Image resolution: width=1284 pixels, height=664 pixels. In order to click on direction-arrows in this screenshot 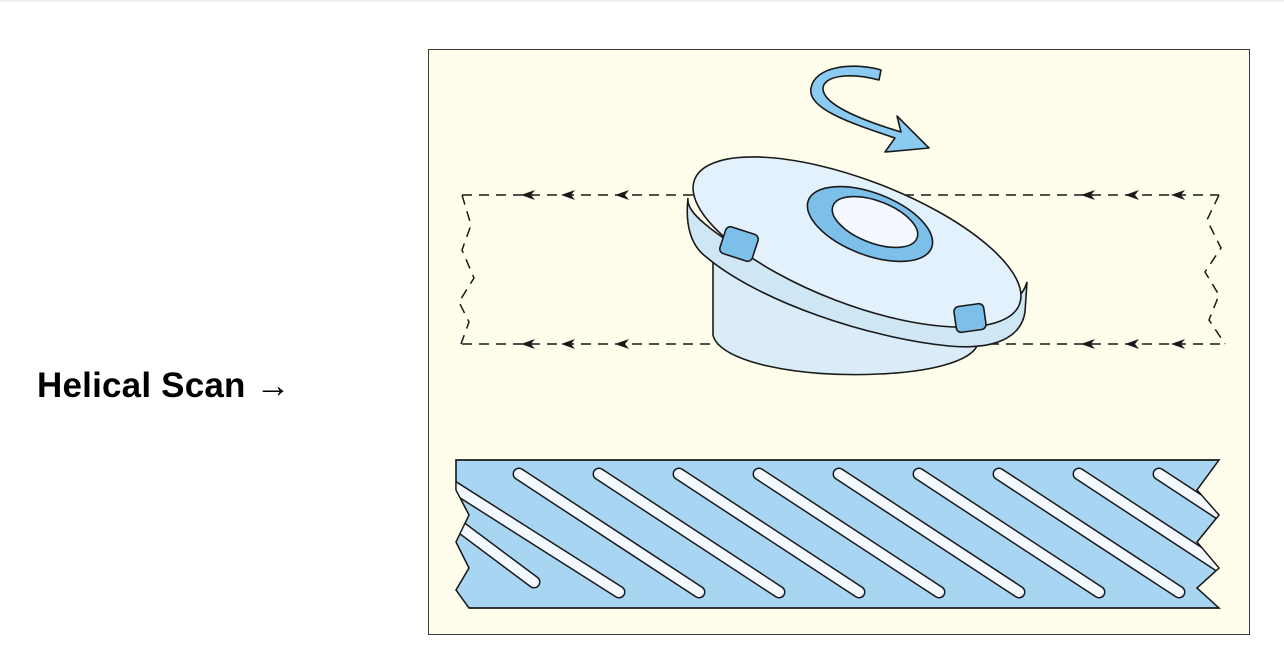, I will do `click(853, 269)`.